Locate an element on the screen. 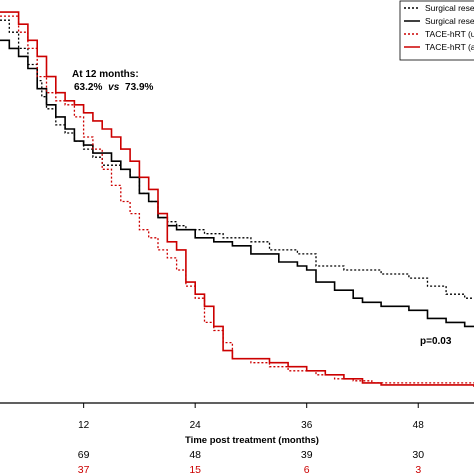  legend-box is located at coordinates (436, 30).